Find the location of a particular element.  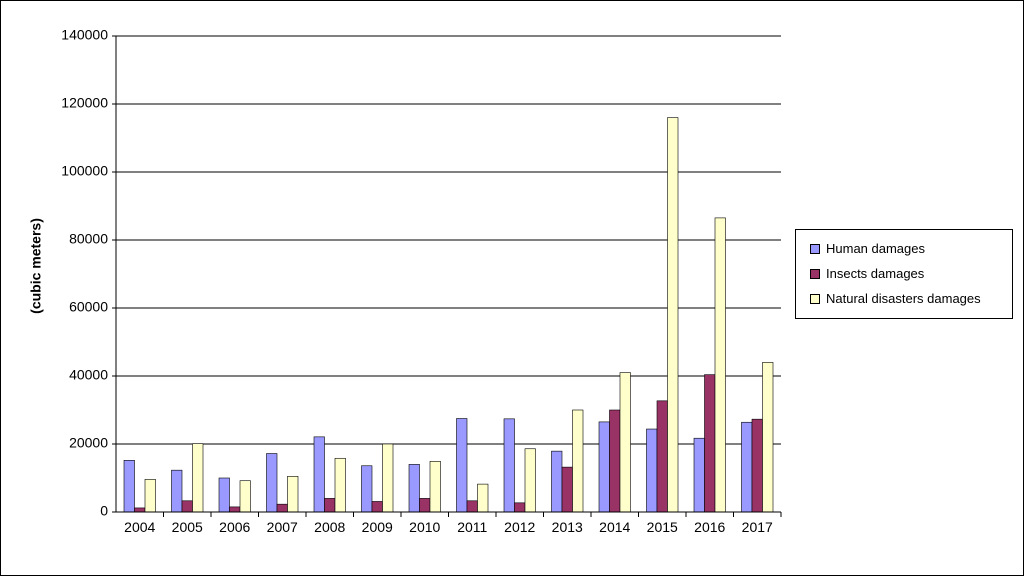

x-tick-label: 2004 is located at coordinates (139, 527).